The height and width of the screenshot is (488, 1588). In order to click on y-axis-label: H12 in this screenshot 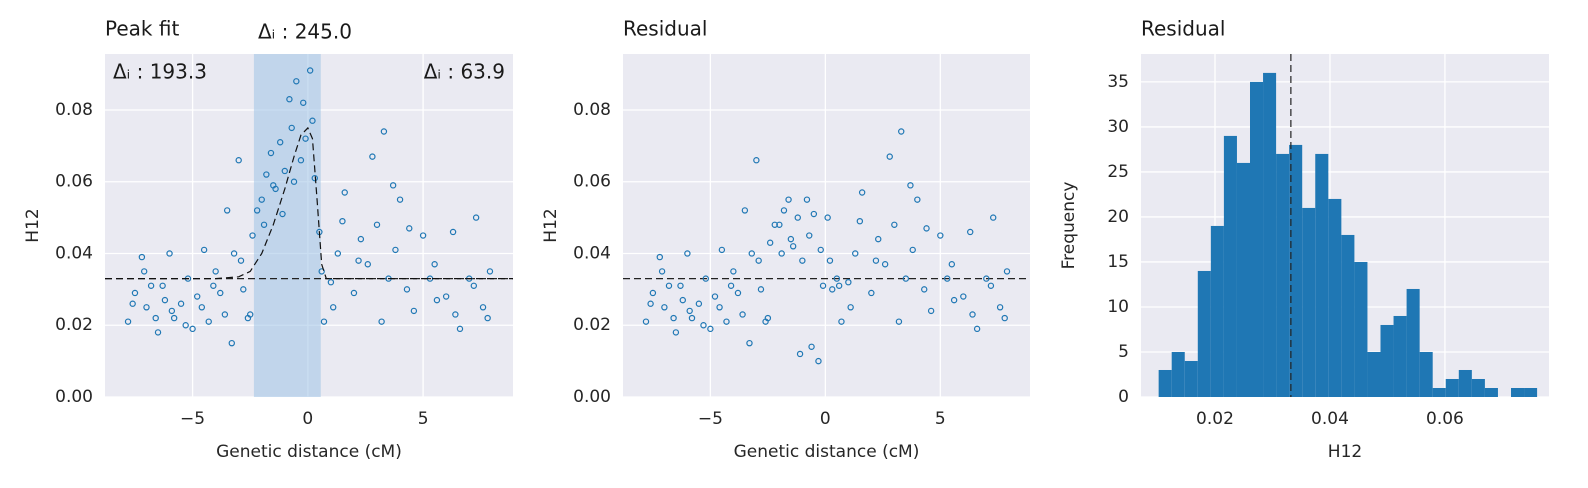, I will do `click(33, 225)`.